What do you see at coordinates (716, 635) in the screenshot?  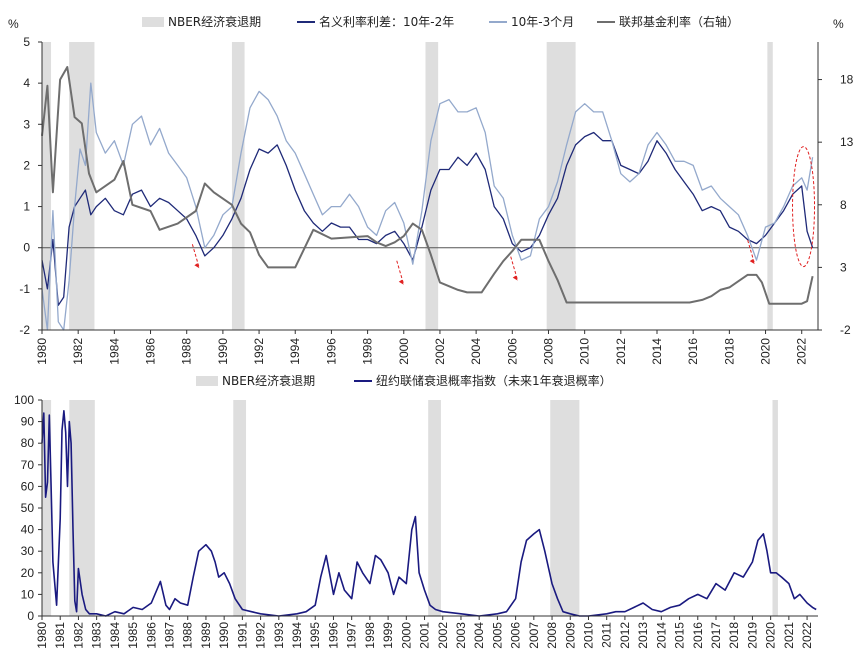 I see `x-tick-label: 2017` at bounding box center [716, 635].